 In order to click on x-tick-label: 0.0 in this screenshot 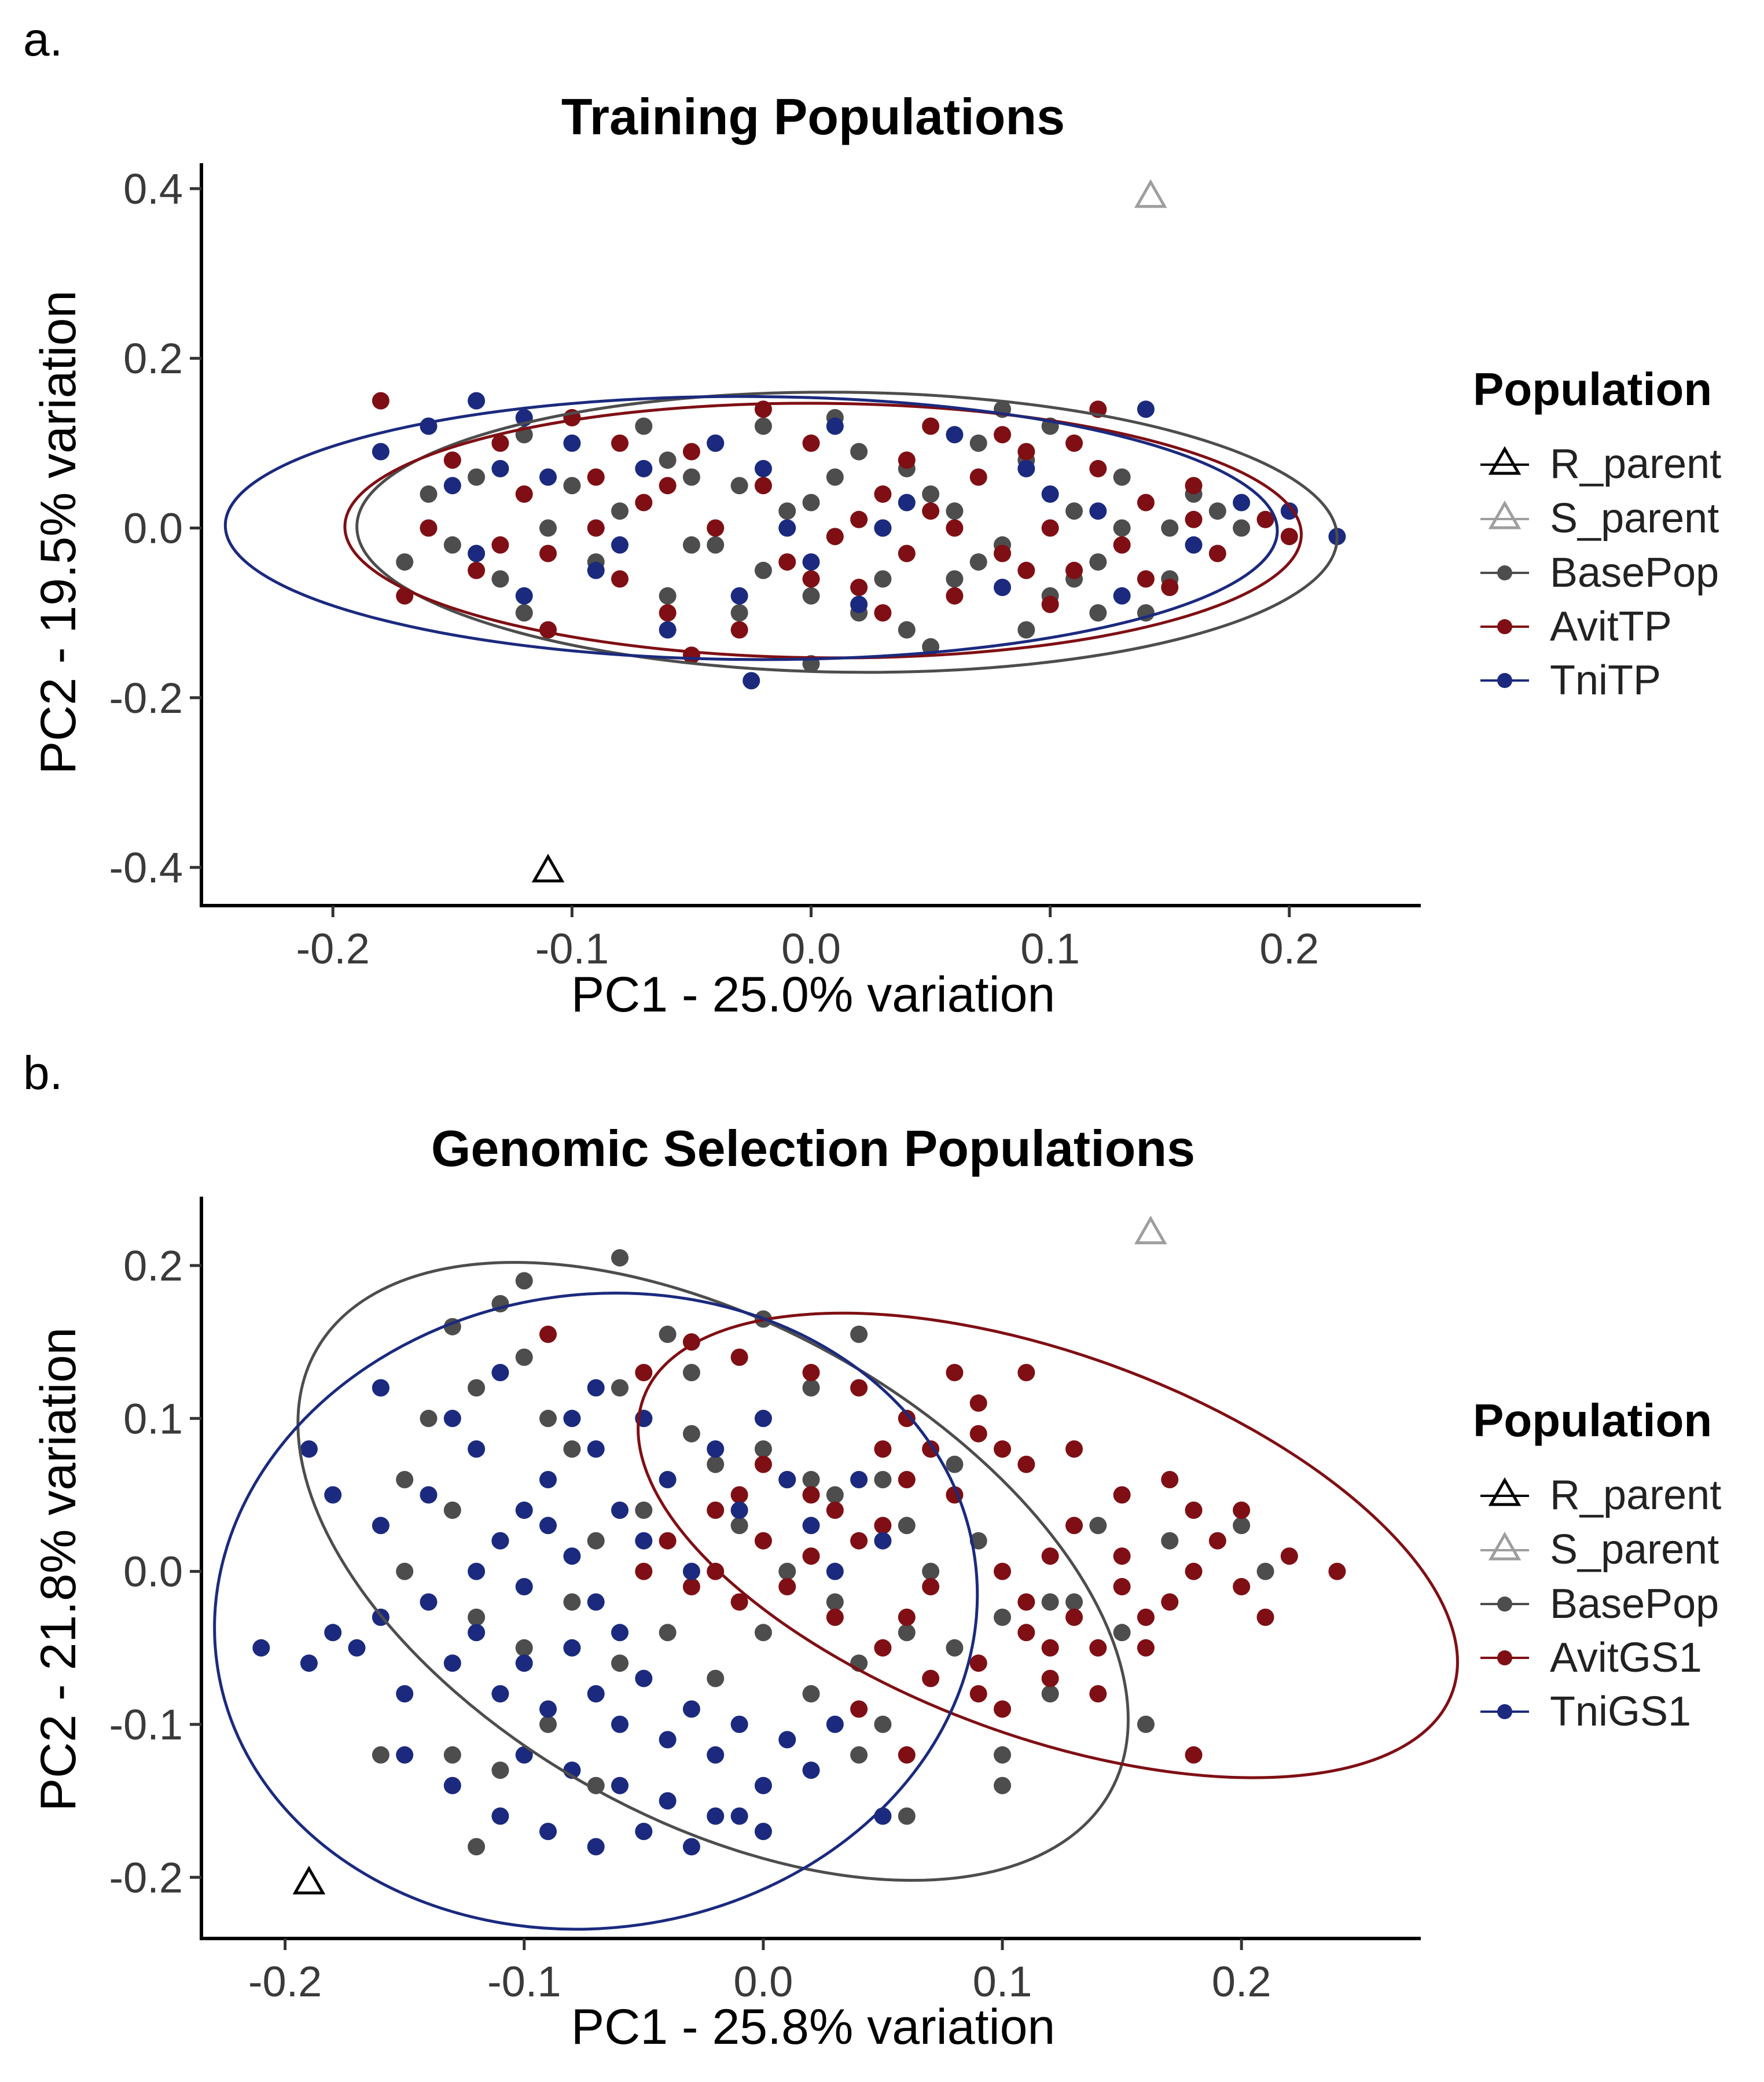, I will do `click(763, 1982)`.